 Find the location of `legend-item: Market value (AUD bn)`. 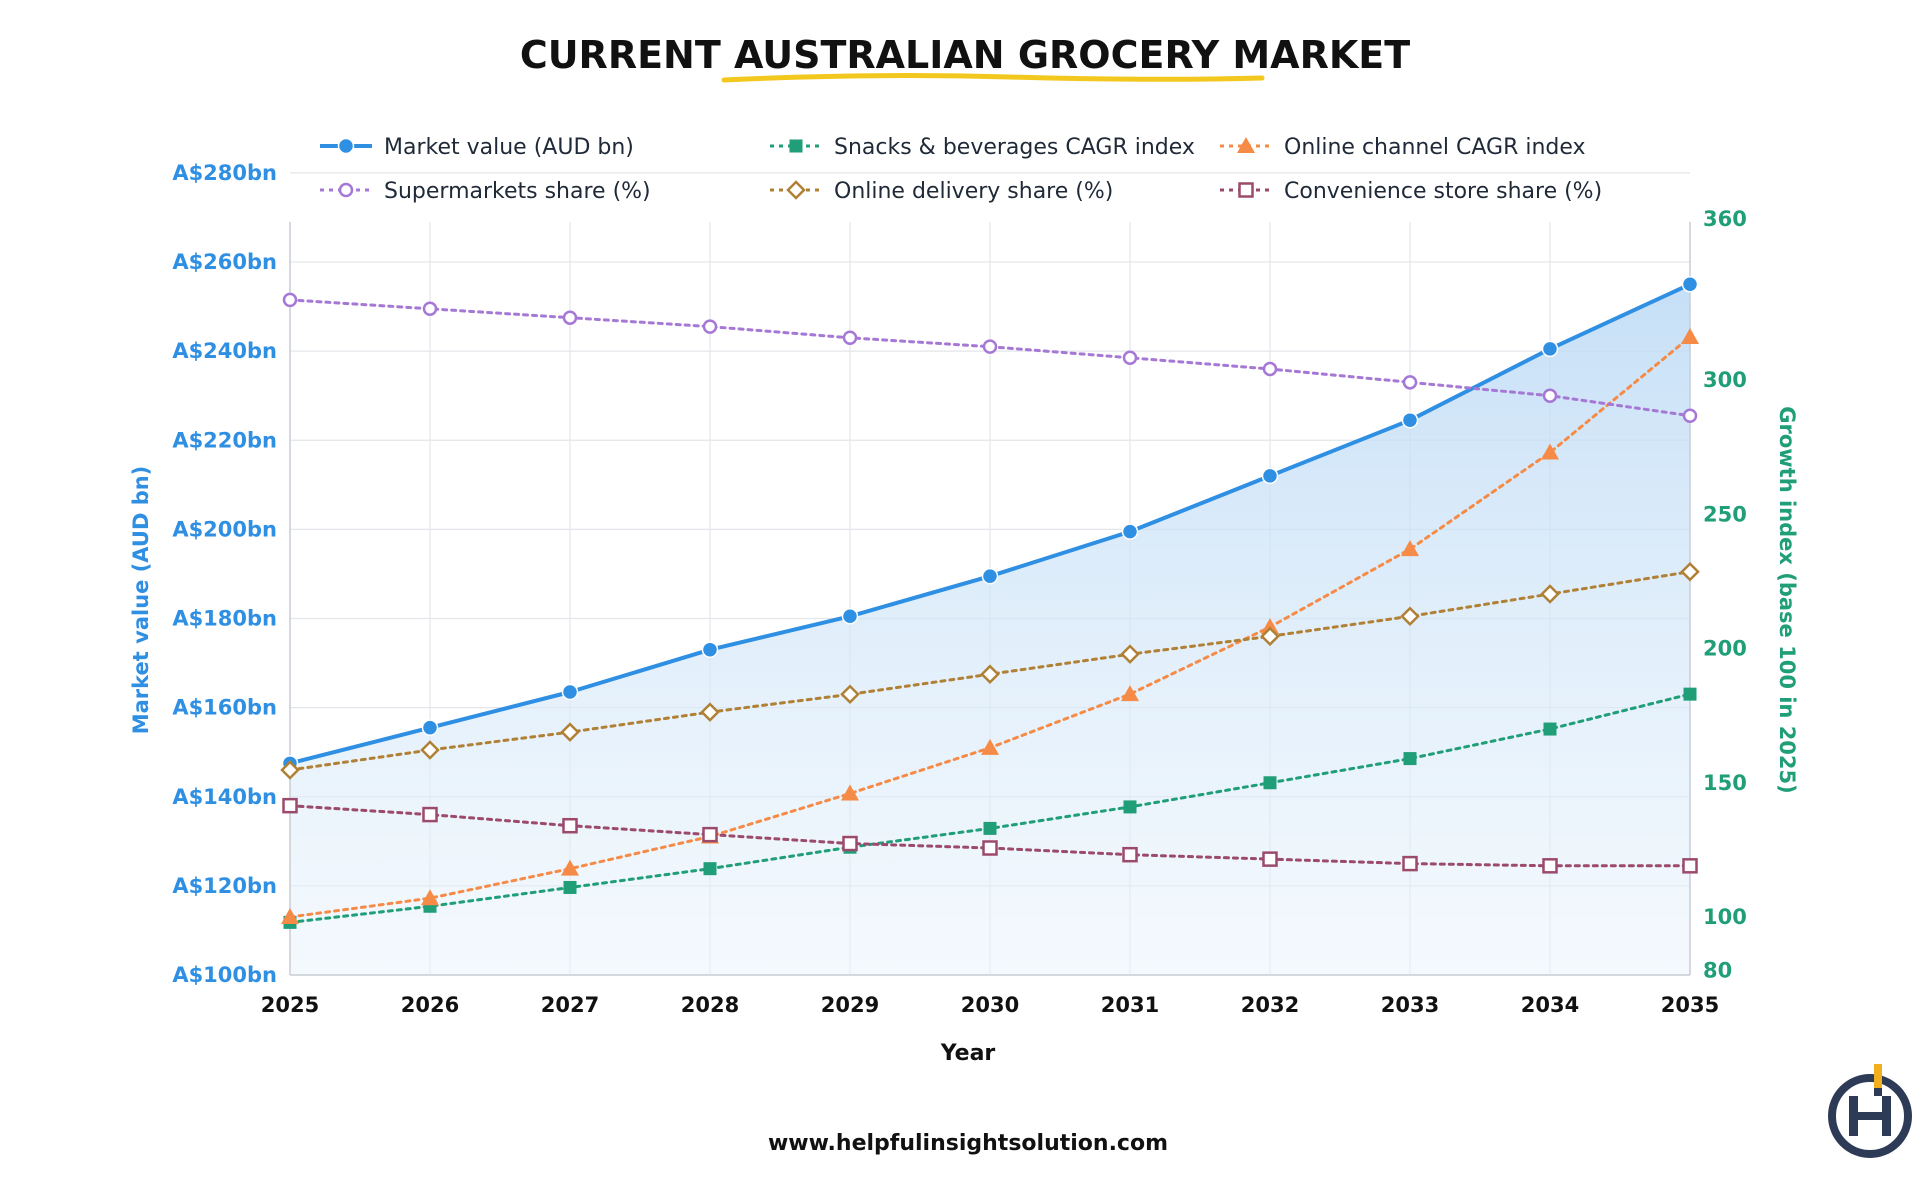

legend-item: Market value (AUD bn) is located at coordinates (477, 147).